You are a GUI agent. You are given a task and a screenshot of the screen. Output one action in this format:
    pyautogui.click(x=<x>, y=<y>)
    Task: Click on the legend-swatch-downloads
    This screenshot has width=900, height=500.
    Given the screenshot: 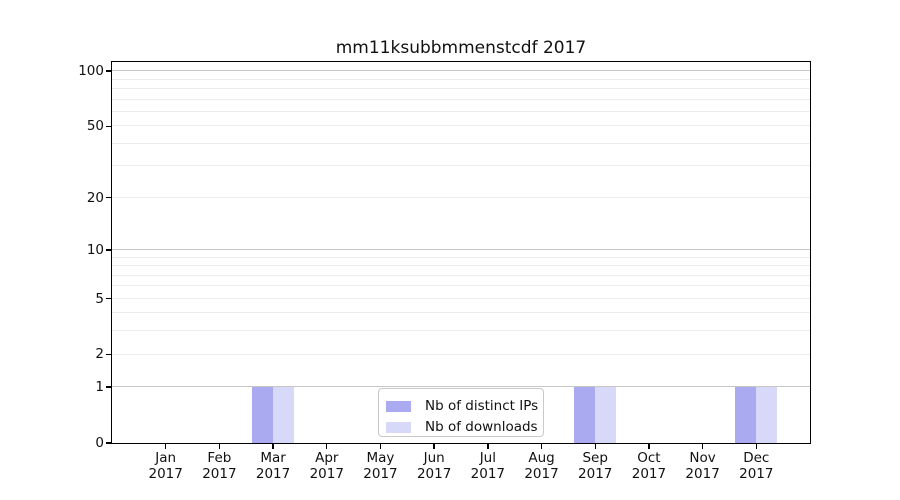 What is the action you would take?
    pyautogui.click(x=398, y=427)
    